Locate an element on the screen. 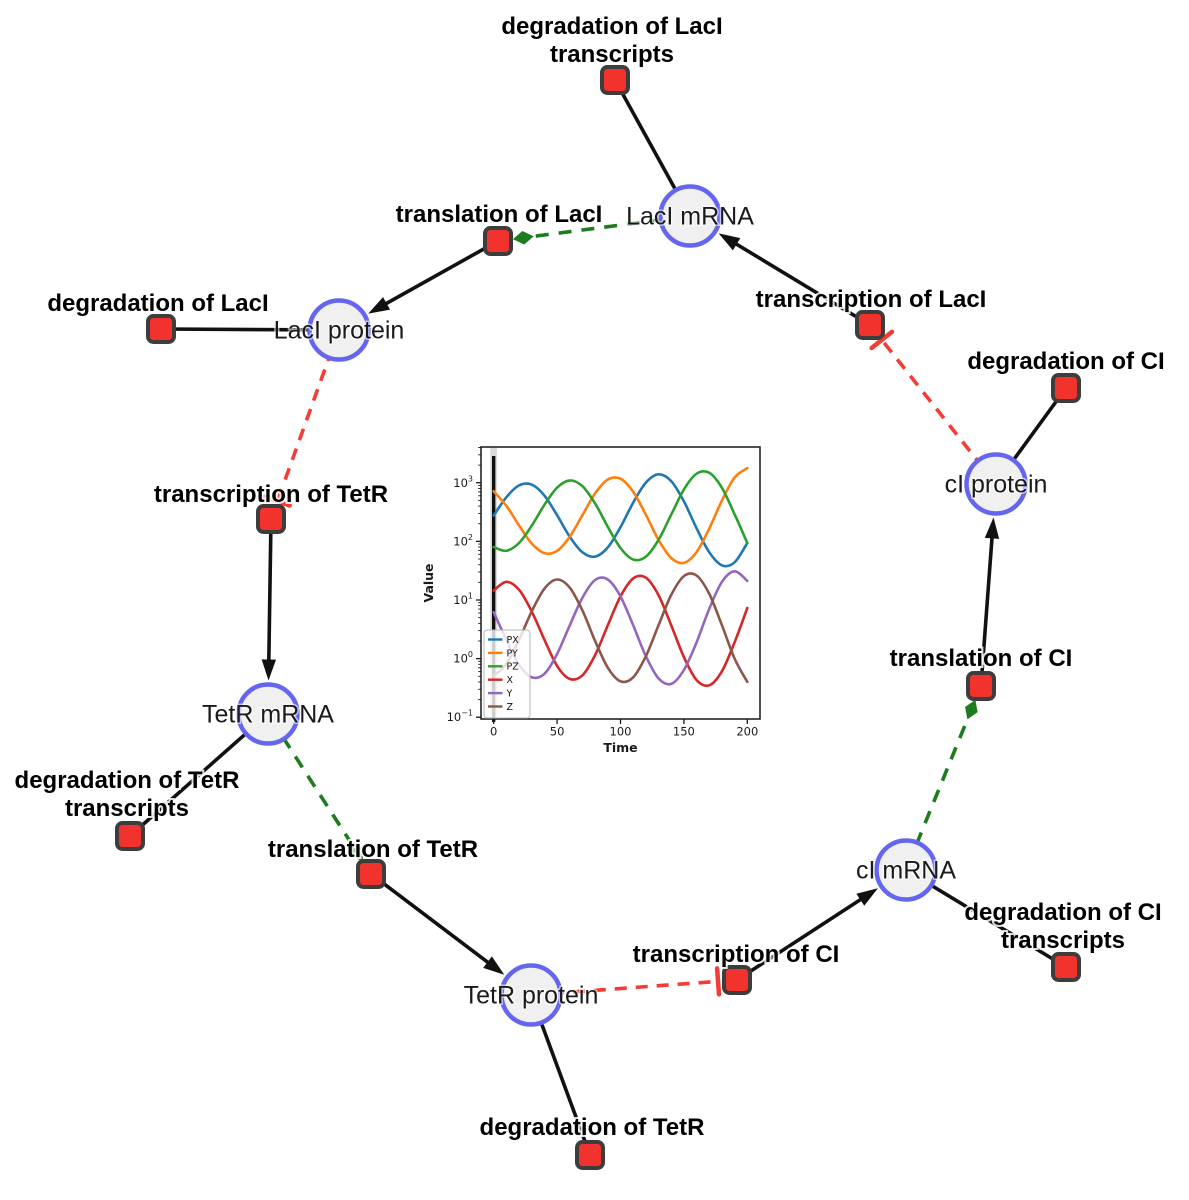 This screenshot has height=1200, width=1189. reaction-node-deg_ci_tx is located at coordinates (1066, 967).